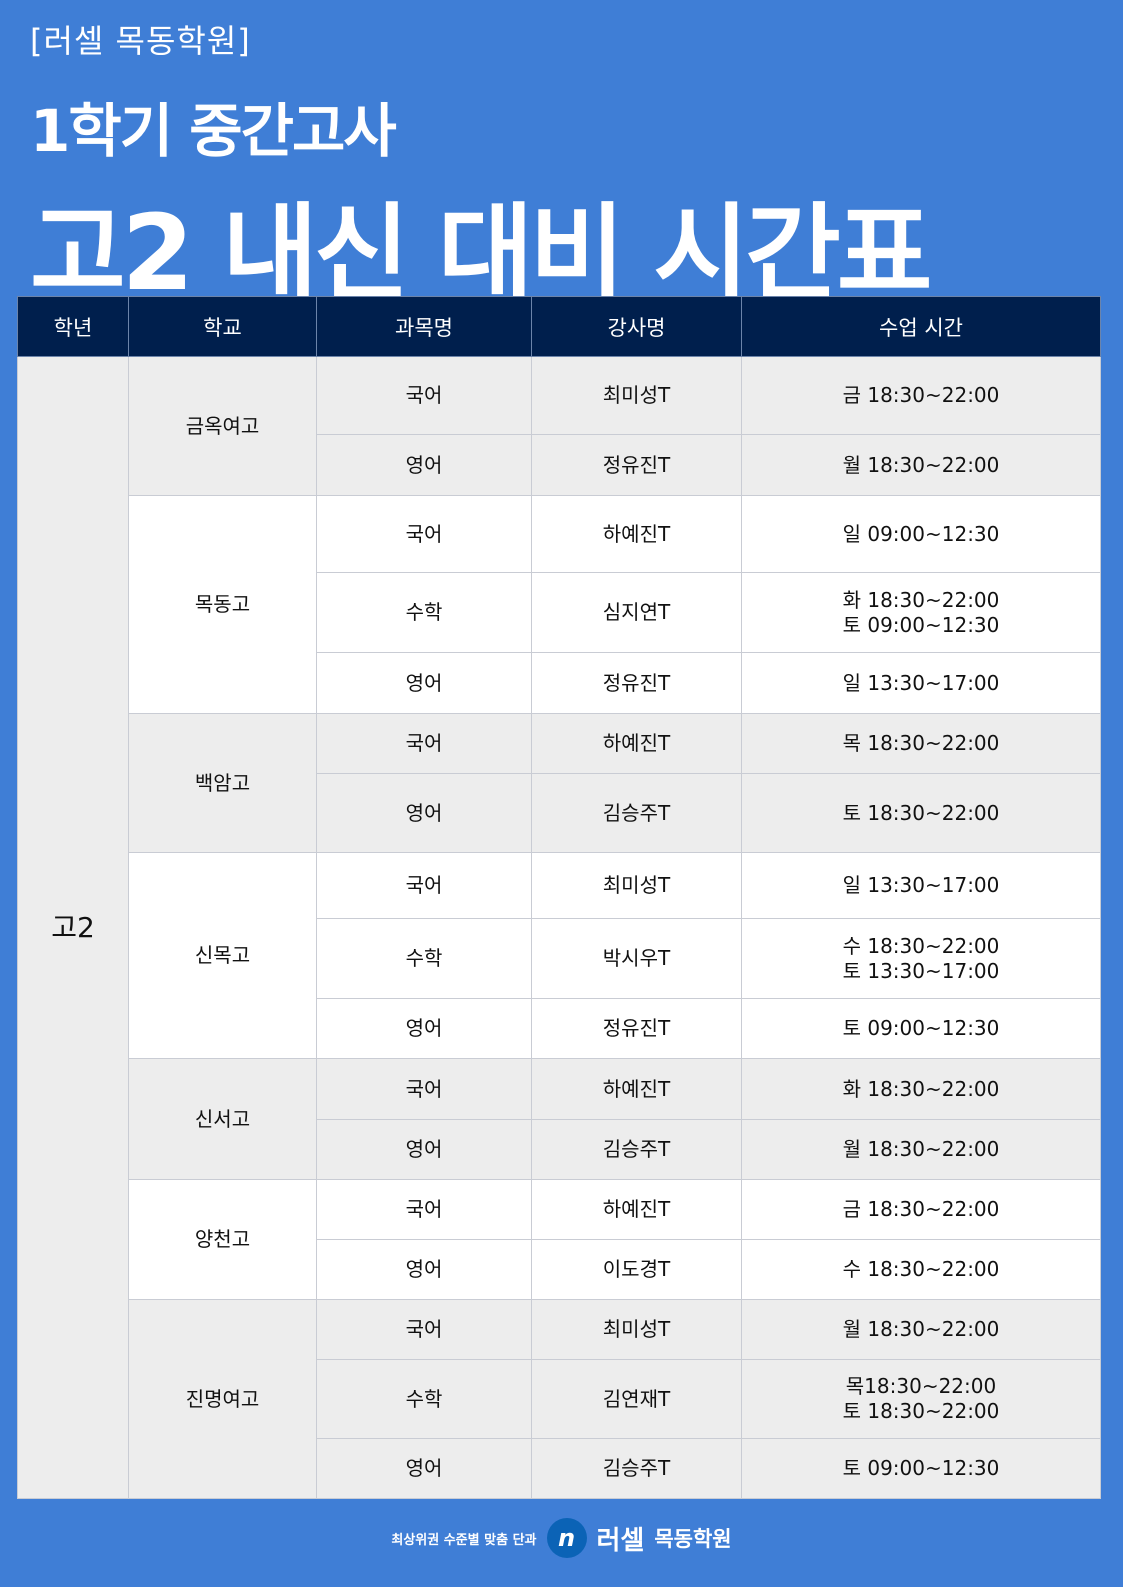 The width and height of the screenshot is (1123, 1587). Describe the element at coordinates (921, 326) in the screenshot. I see `column-header: 수업 시간` at that location.